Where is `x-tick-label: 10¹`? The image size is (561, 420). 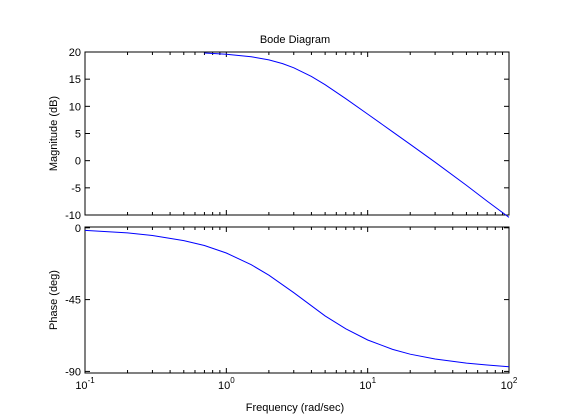 x-tick-label: 10¹ is located at coordinates (367, 384).